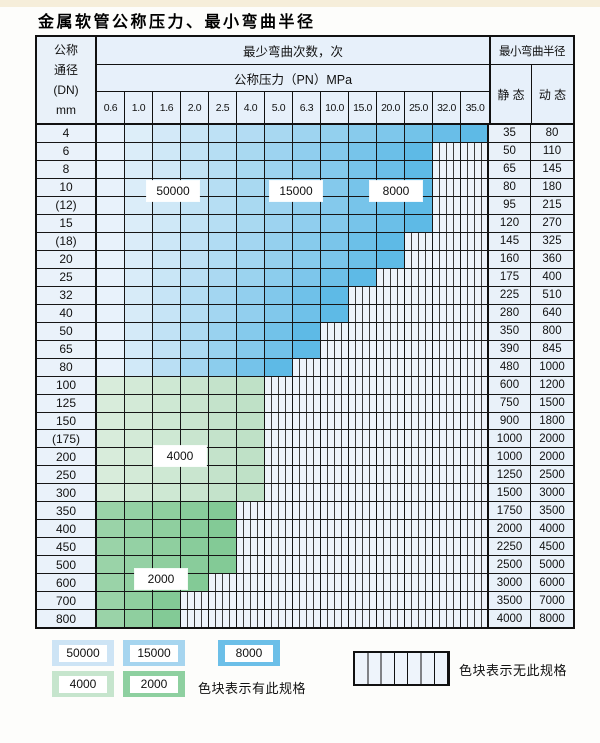 The image size is (600, 743). I want to click on table-row: (18) 145 325, so click(305, 241).